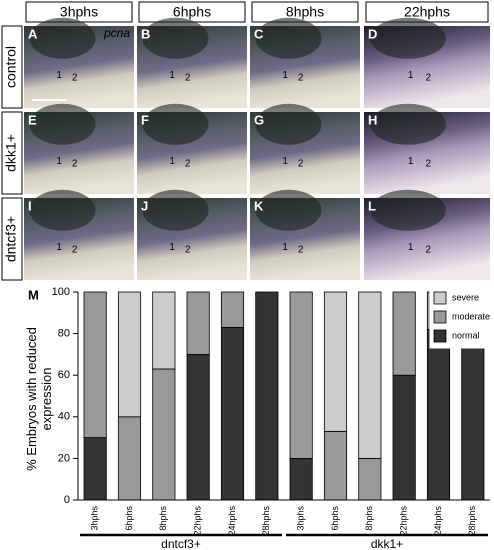 Image resolution: width=494 pixels, height=550 pixels. Describe the element at coordinates (259, 119) in the screenshot. I see `panel-letter: G` at that location.